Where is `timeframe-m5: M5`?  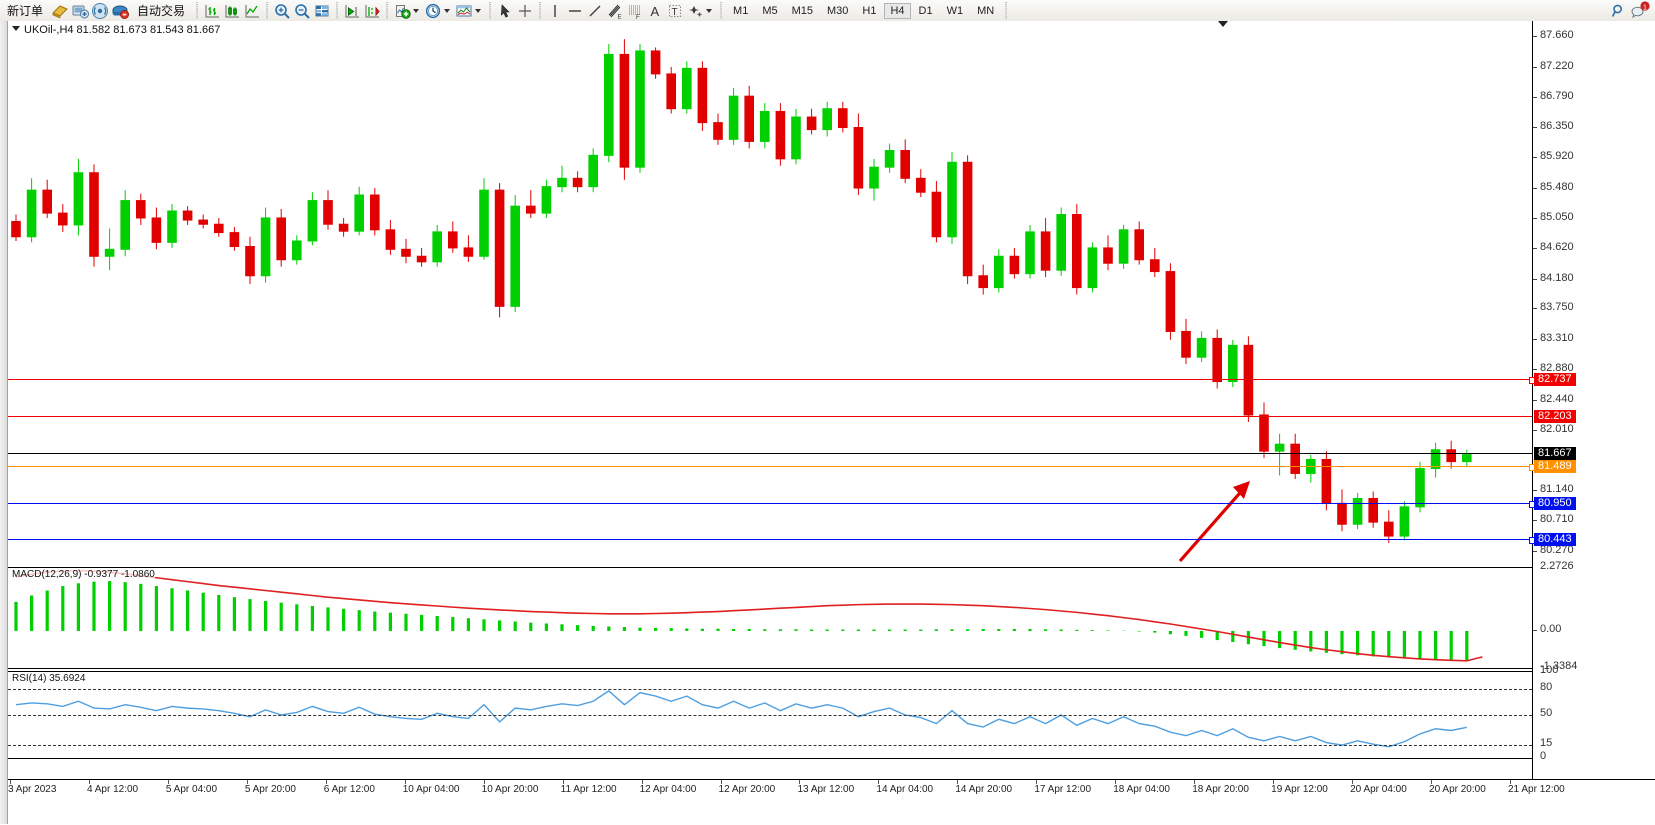
timeframe-m5: M5 is located at coordinates (770, 10).